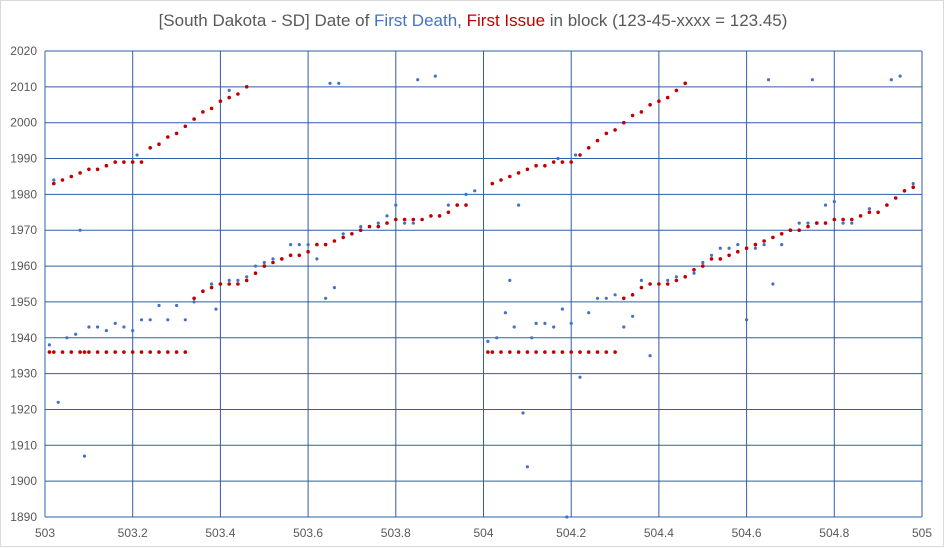 This screenshot has height=548, width=944. Describe the element at coordinates (23, 123) in the screenshot. I see `y-tick-label: 2000` at that location.